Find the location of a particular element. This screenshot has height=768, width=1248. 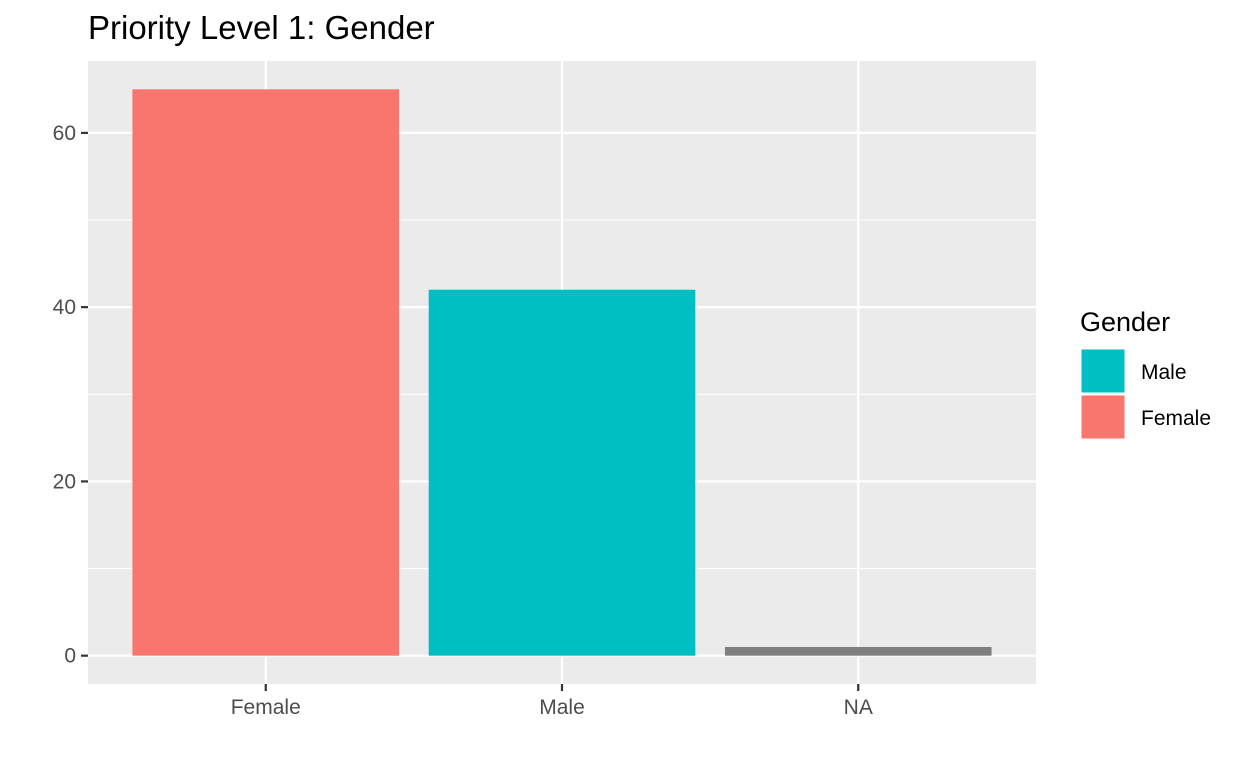

legend-label: Male is located at coordinates (1164, 372).